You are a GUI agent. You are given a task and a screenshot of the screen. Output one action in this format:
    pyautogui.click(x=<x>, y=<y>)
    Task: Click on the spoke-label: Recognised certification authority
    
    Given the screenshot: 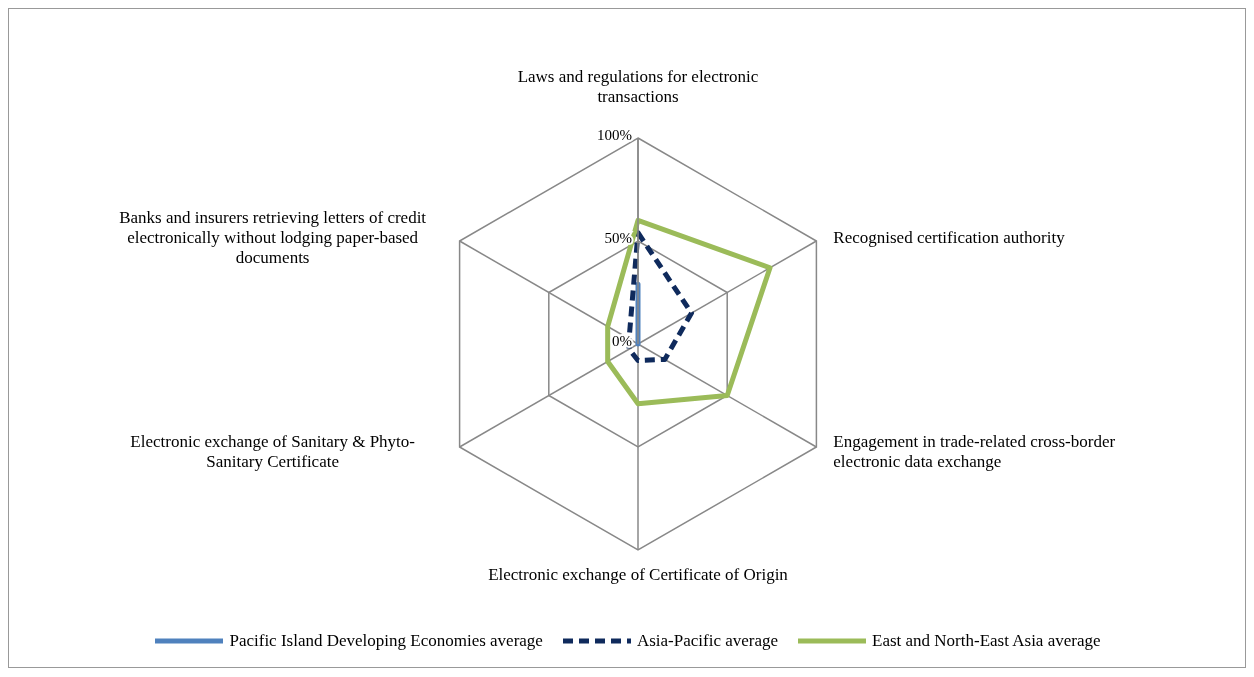 What is the action you would take?
    pyautogui.click(x=949, y=237)
    